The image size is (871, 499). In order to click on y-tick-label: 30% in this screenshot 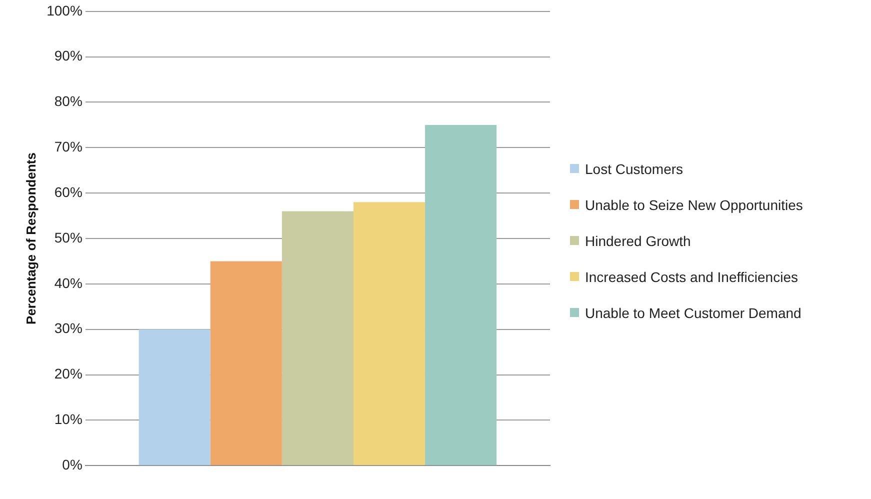, I will do `click(68, 328)`.